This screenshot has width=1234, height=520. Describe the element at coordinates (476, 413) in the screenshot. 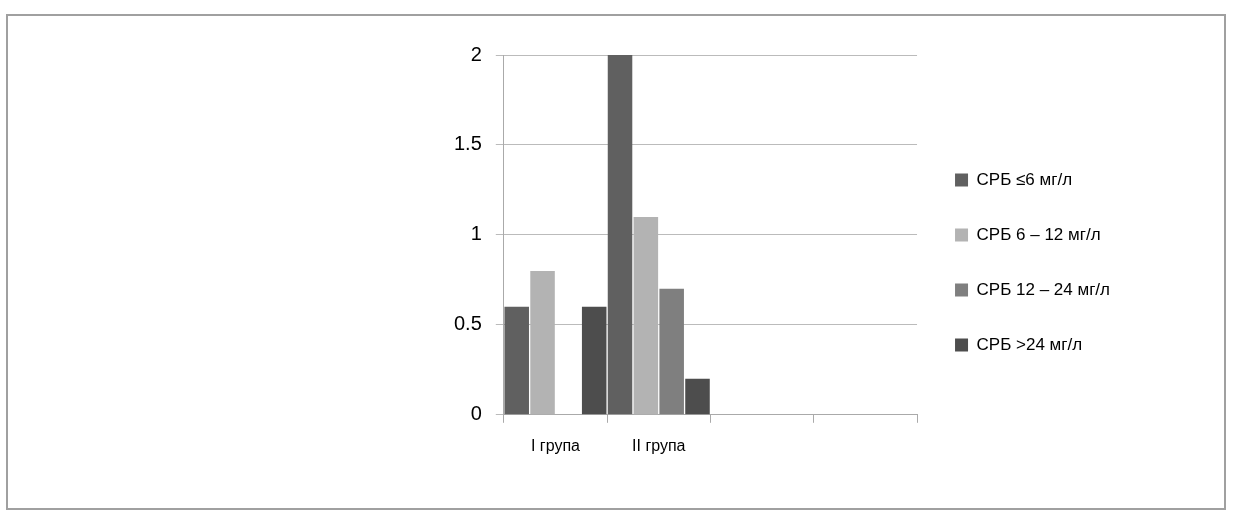

I see `y-tick-label: 0` at that location.